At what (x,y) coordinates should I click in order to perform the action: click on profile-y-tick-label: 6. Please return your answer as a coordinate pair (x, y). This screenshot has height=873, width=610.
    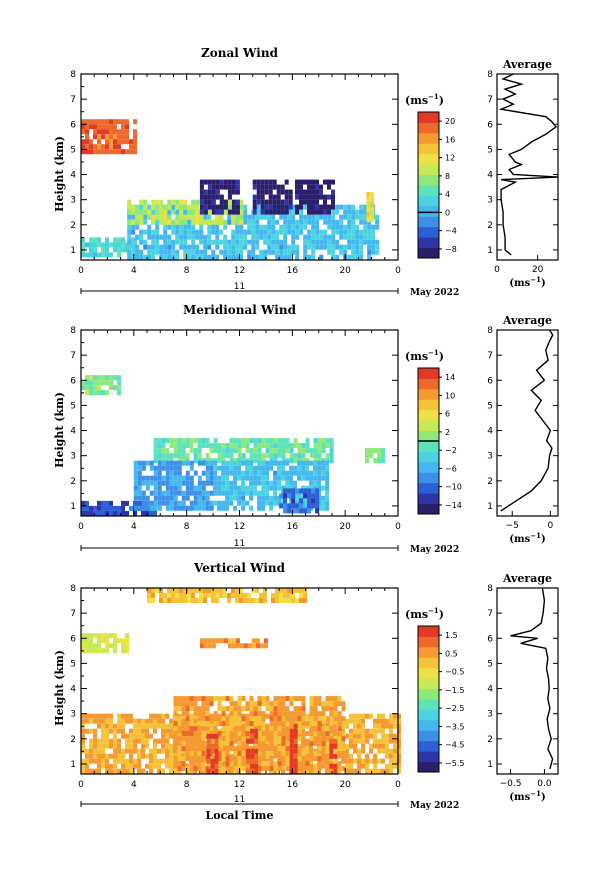
    Looking at the image, I should click on (490, 381).